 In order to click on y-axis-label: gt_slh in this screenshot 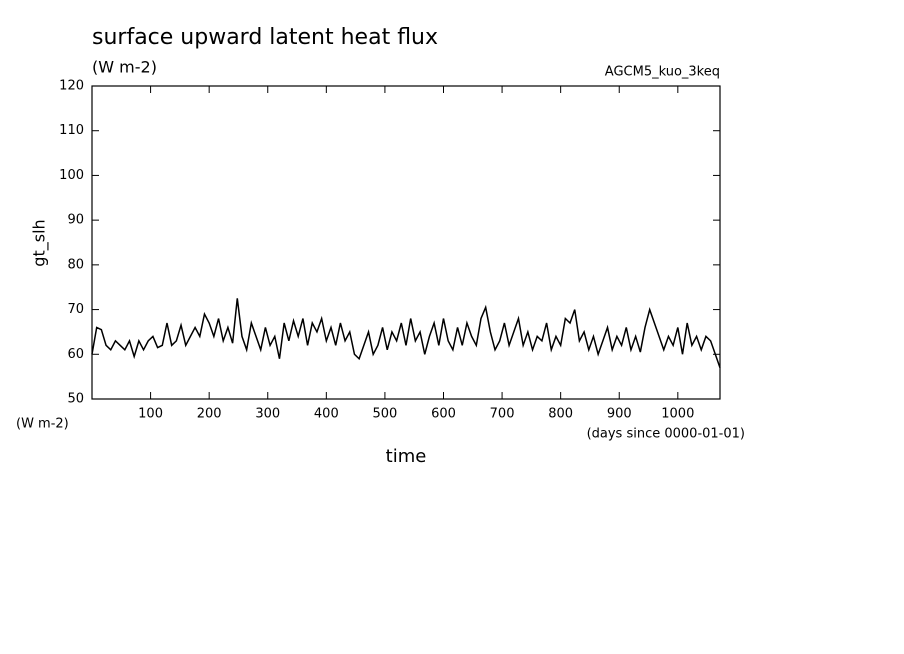, I will do `click(40, 242)`.